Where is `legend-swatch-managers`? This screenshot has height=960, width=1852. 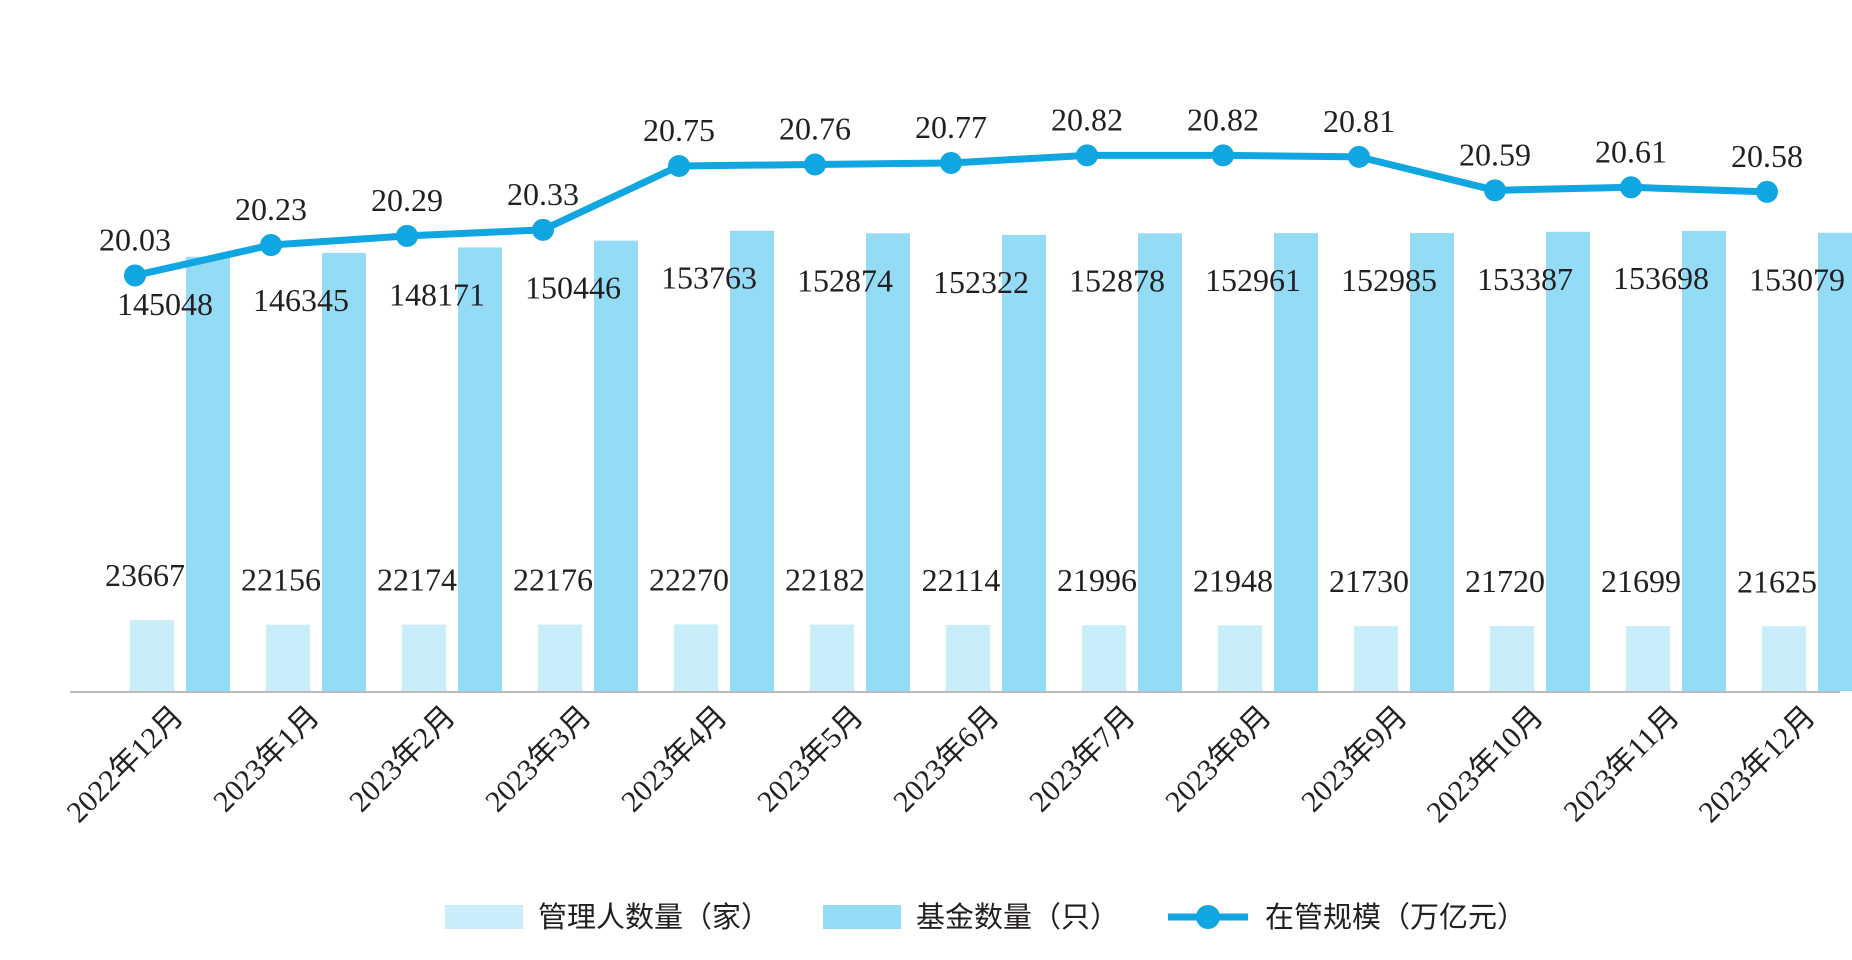
legend-swatch-managers is located at coordinates (484, 917).